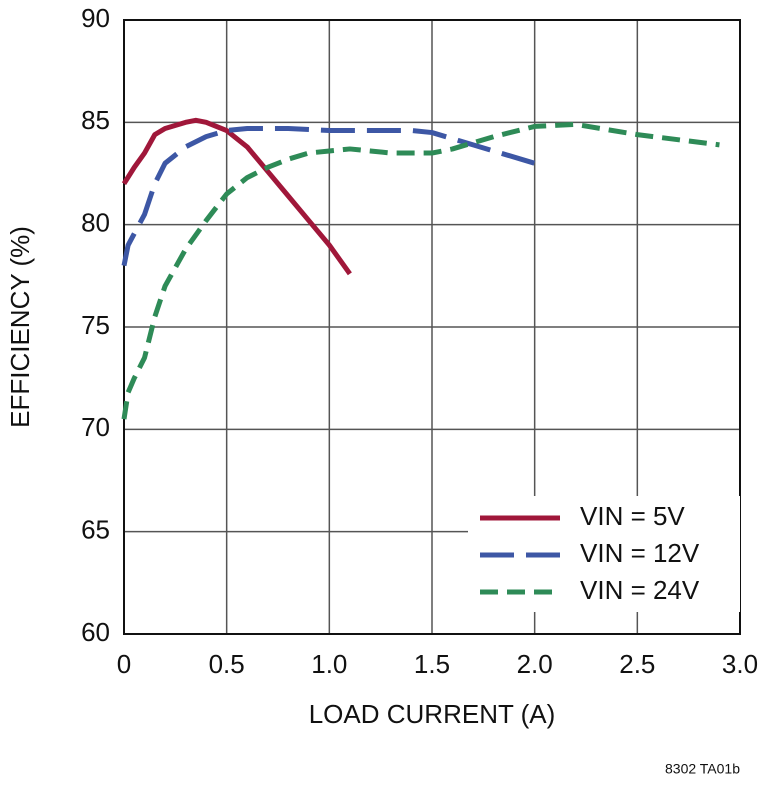 The width and height of the screenshot is (760, 788). What do you see at coordinates (124, 664) in the screenshot?
I see `x-tick-label: 0` at bounding box center [124, 664].